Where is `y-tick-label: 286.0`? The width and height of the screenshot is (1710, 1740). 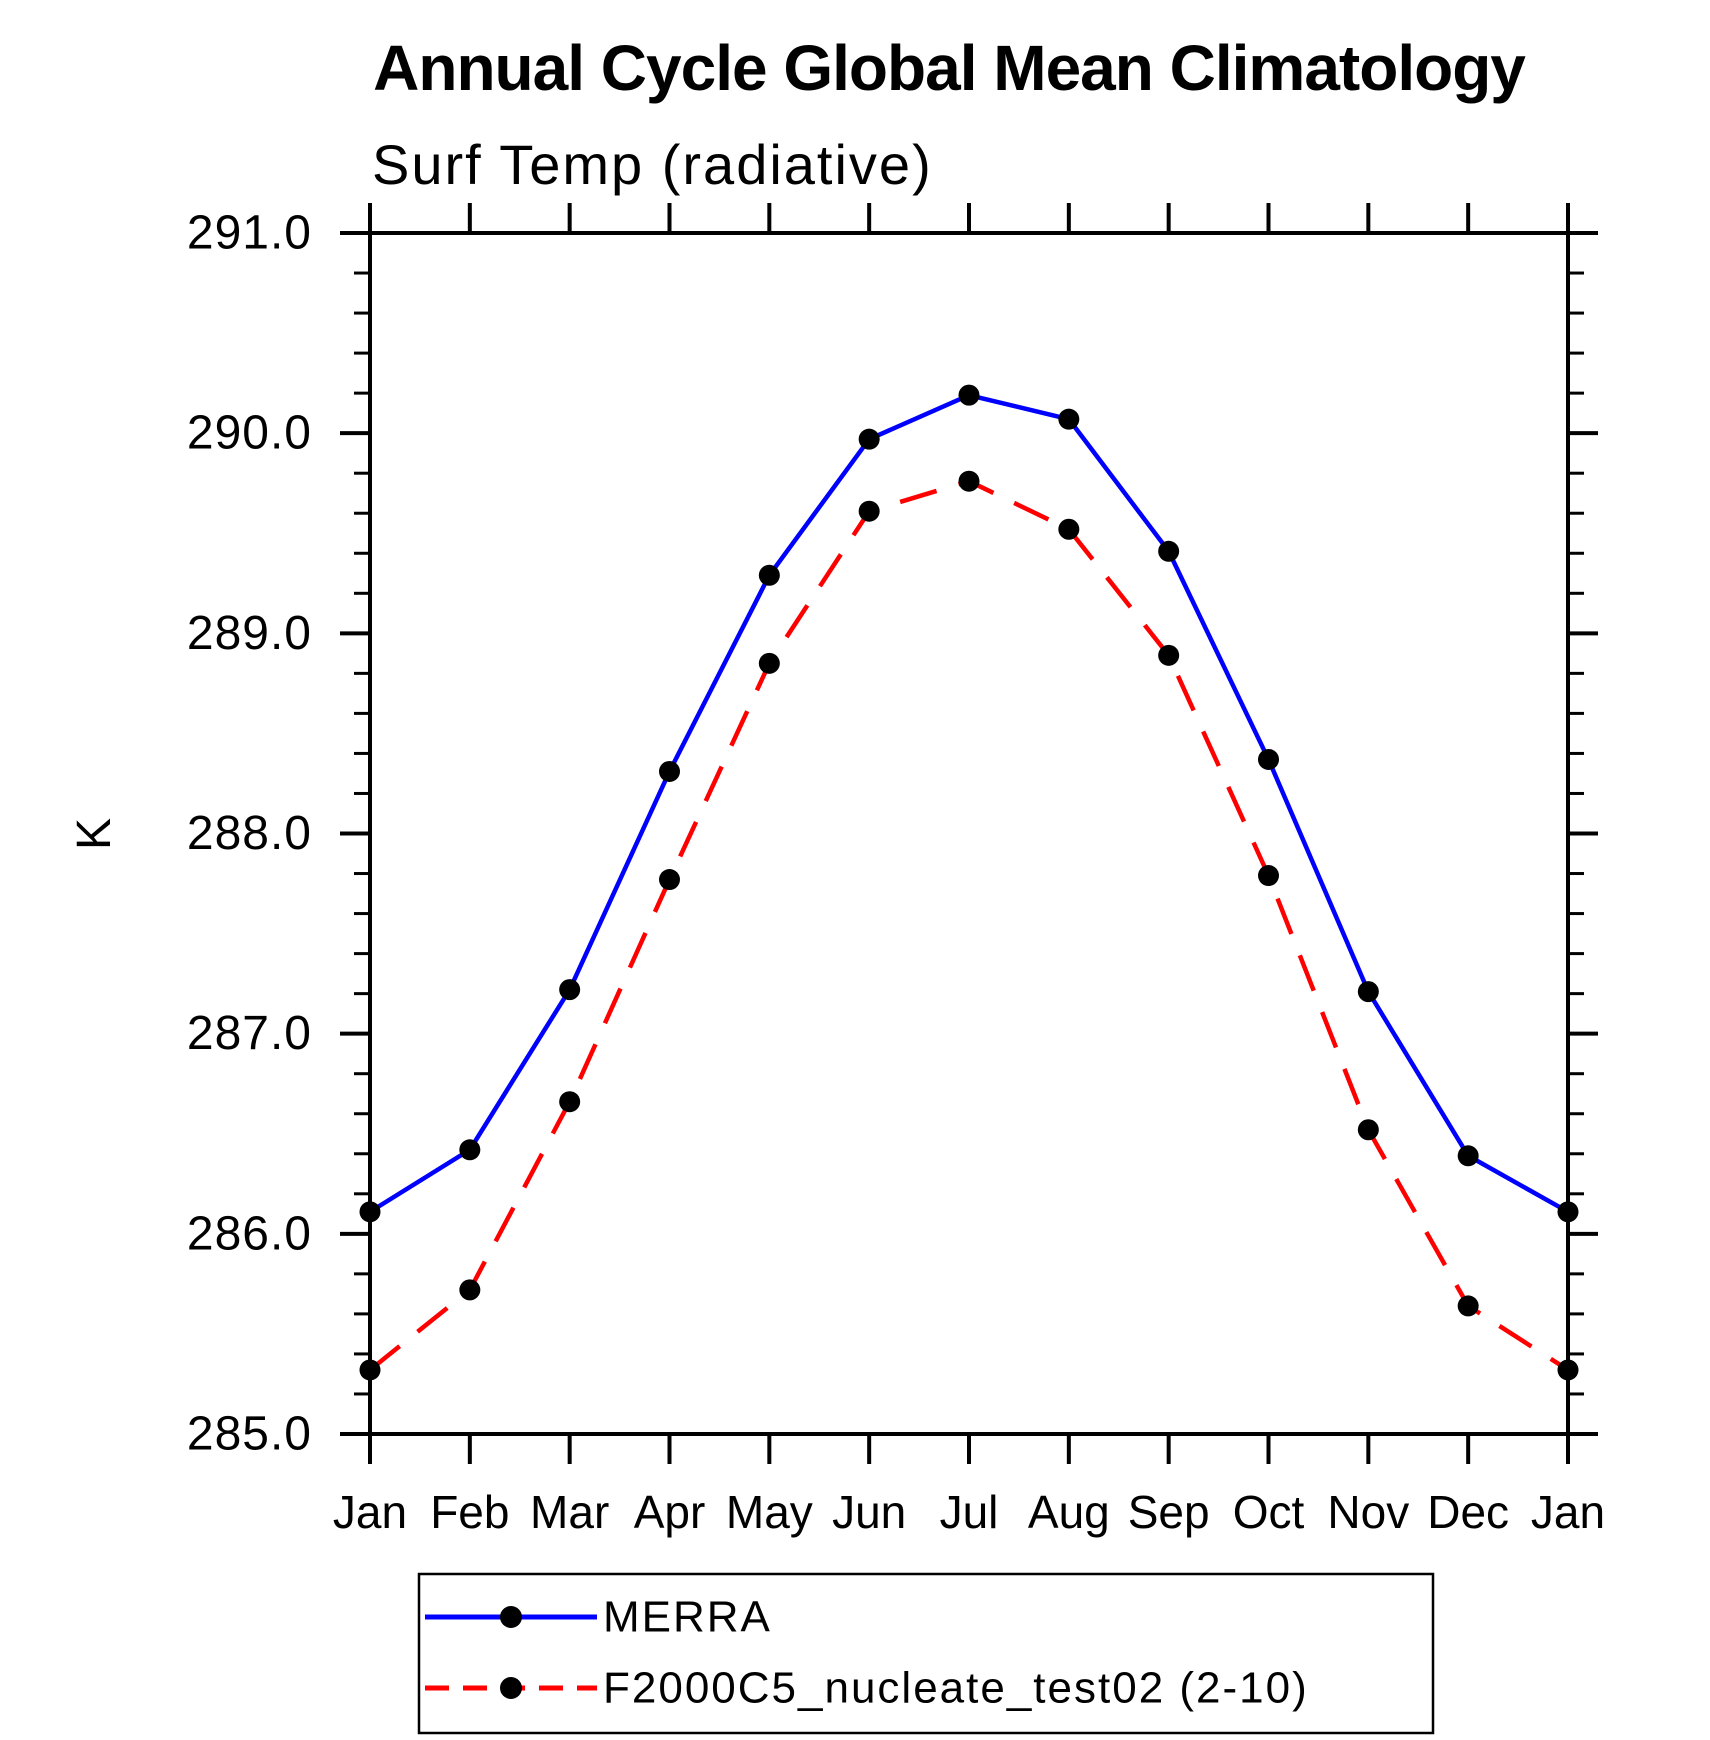
y-tick-label: 286.0 is located at coordinates (249, 1233).